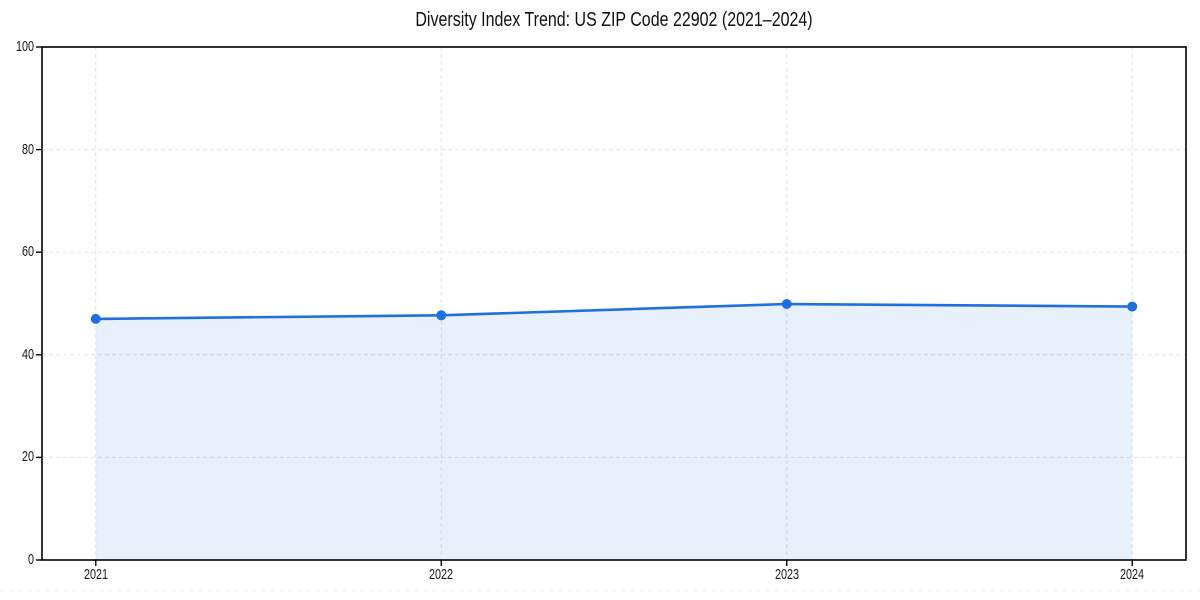  I want to click on x-tick-label: 2024, so click(1132, 574).